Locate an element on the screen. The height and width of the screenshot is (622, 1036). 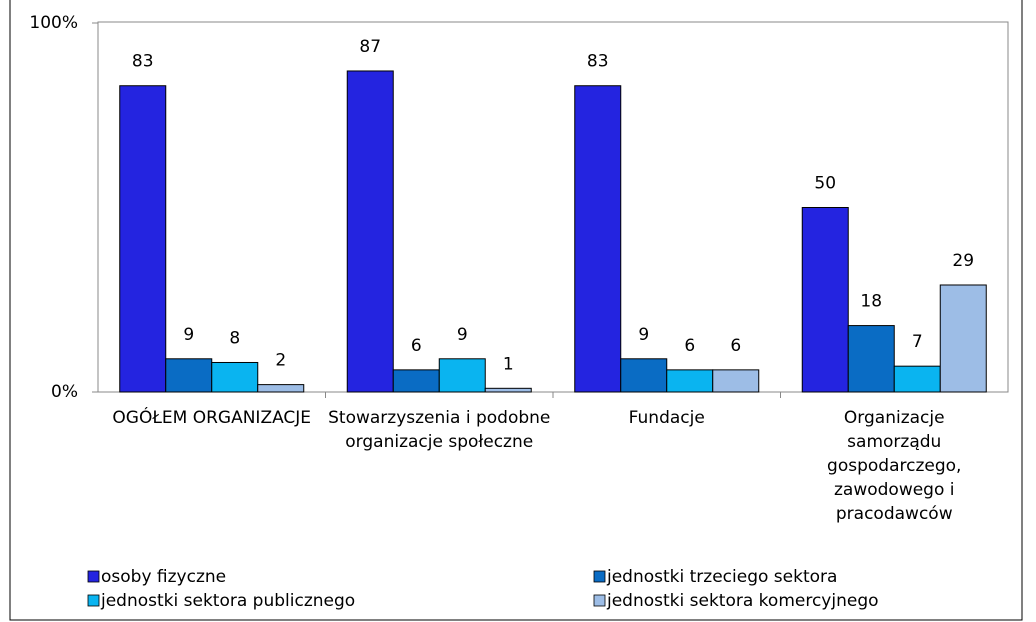
x-tick-label: Fundacje is located at coordinates (666, 418).